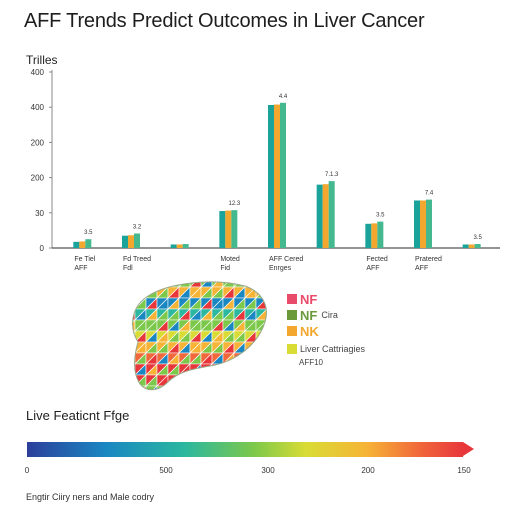 Image resolution: width=512 pixels, height=512 pixels. What do you see at coordinates (464, 470) in the screenshot?
I see `scale-tick: 150` at bounding box center [464, 470].